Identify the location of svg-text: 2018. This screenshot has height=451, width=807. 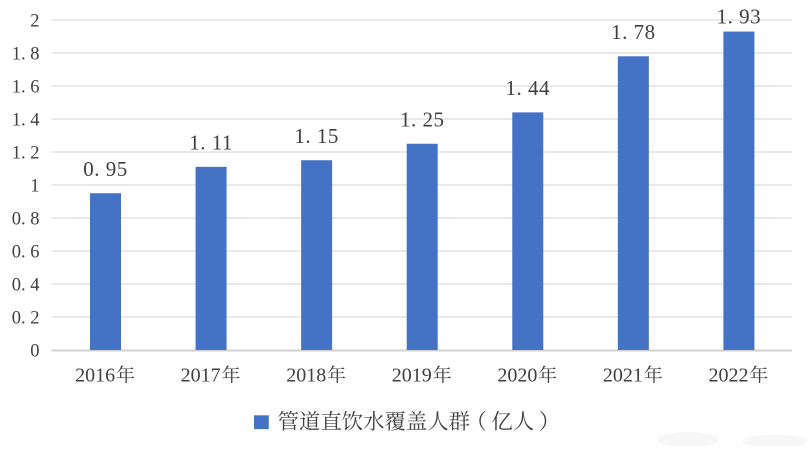
(306, 376).